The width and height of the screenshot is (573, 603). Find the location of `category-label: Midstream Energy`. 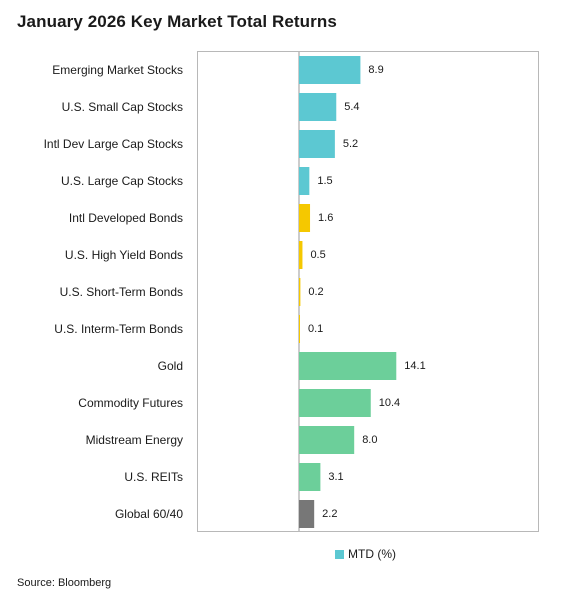

category-label: Midstream Energy is located at coordinates (134, 440).